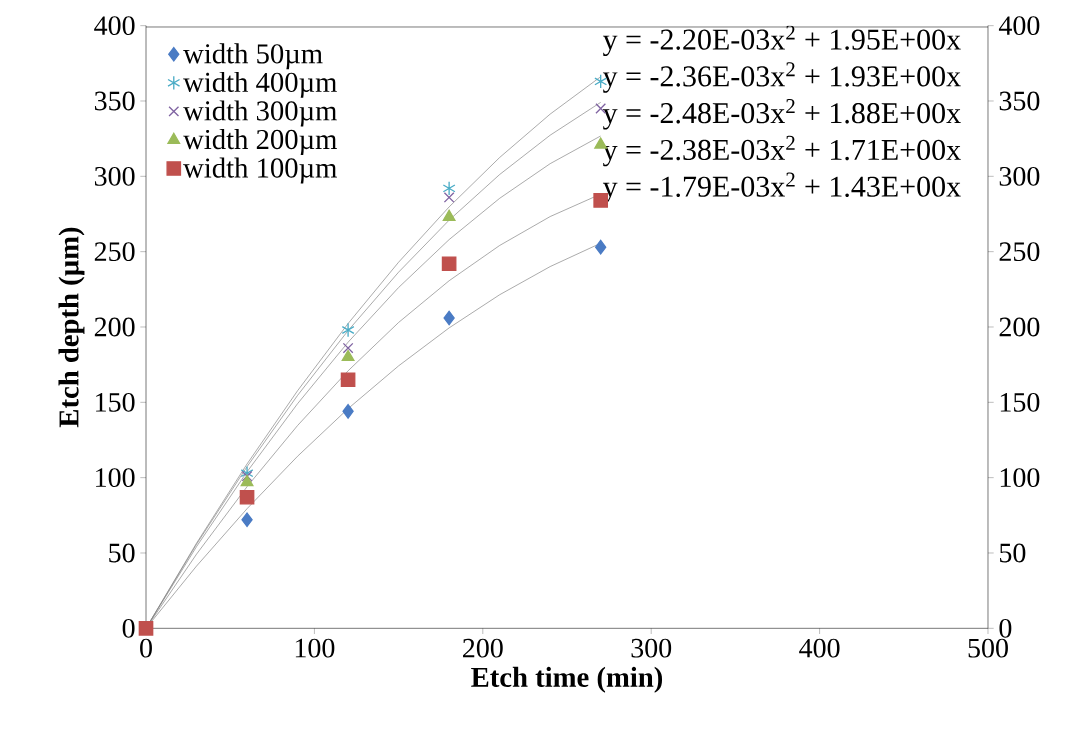 This screenshot has height=735, width=1078. Describe the element at coordinates (483, 648) in the screenshot. I see `x-tick-label: 200` at that location.